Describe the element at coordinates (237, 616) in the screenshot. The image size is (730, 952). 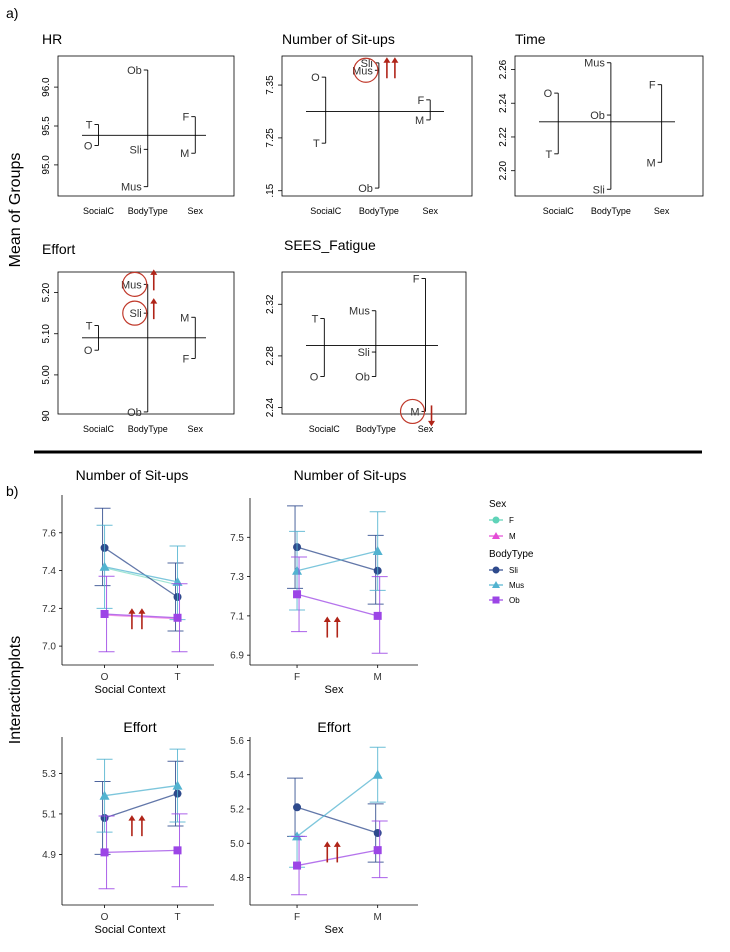
I see `y-tick-label: 7.1` at that location.